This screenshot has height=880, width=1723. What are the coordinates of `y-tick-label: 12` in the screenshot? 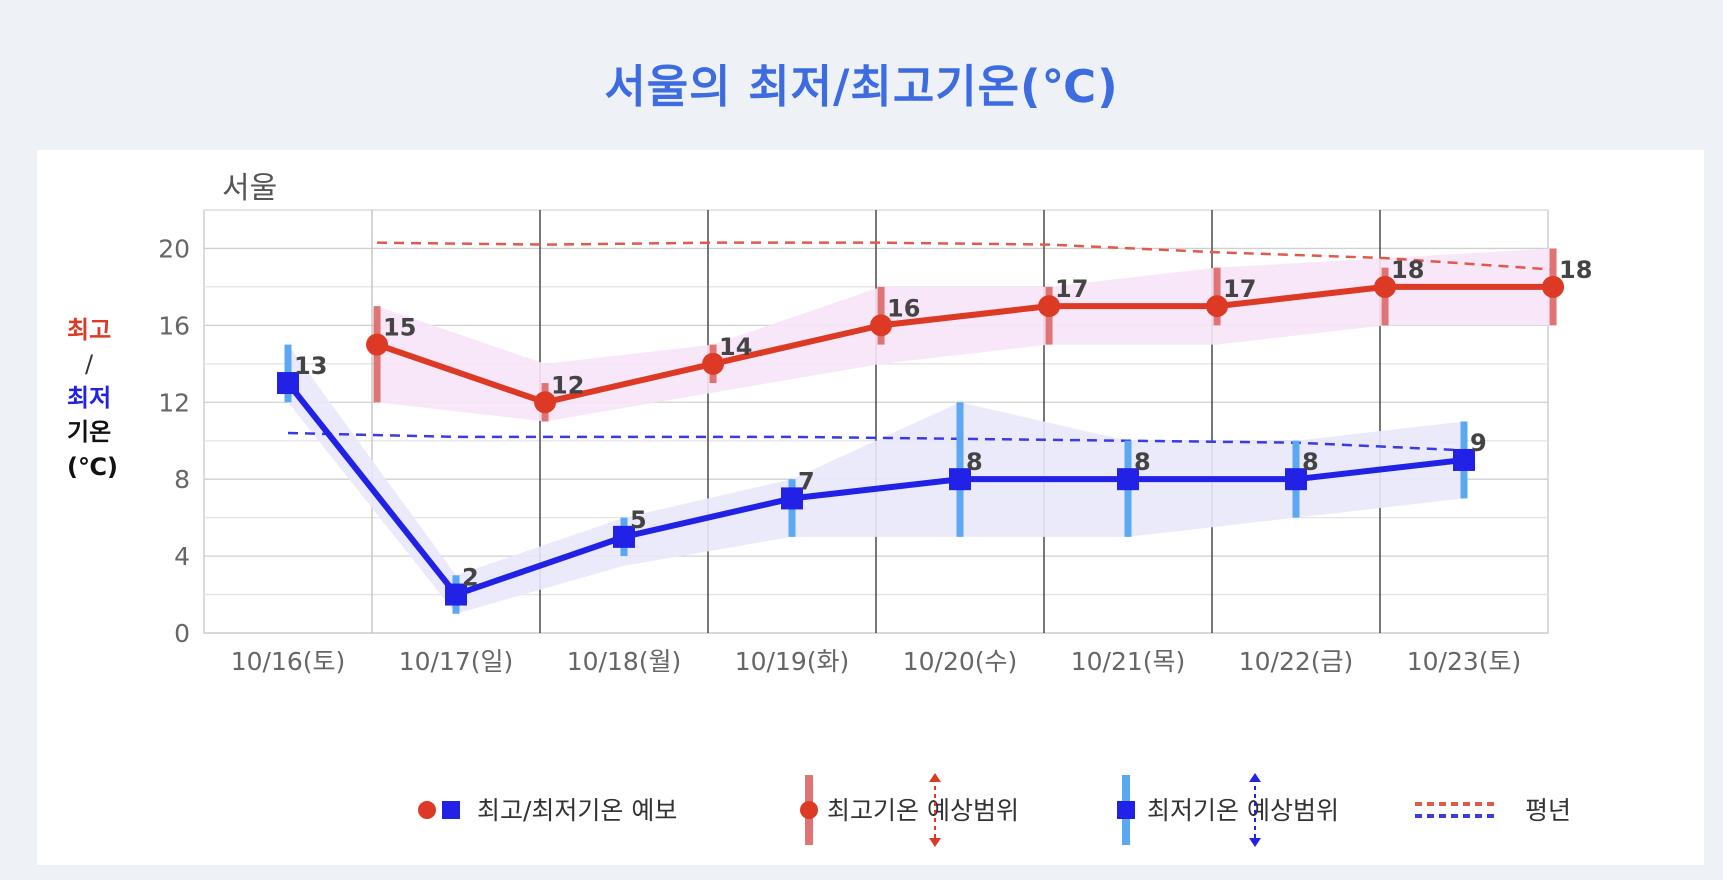 It's located at (174, 402).